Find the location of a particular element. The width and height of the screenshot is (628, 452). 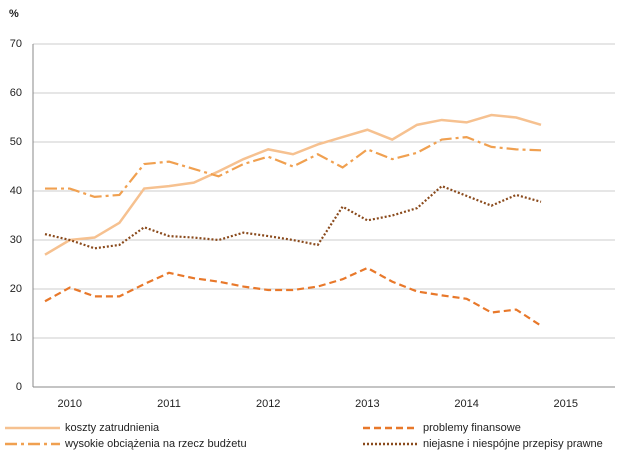

legend-label: niejasne i niespójne przepisy prawne is located at coordinates (513, 444).